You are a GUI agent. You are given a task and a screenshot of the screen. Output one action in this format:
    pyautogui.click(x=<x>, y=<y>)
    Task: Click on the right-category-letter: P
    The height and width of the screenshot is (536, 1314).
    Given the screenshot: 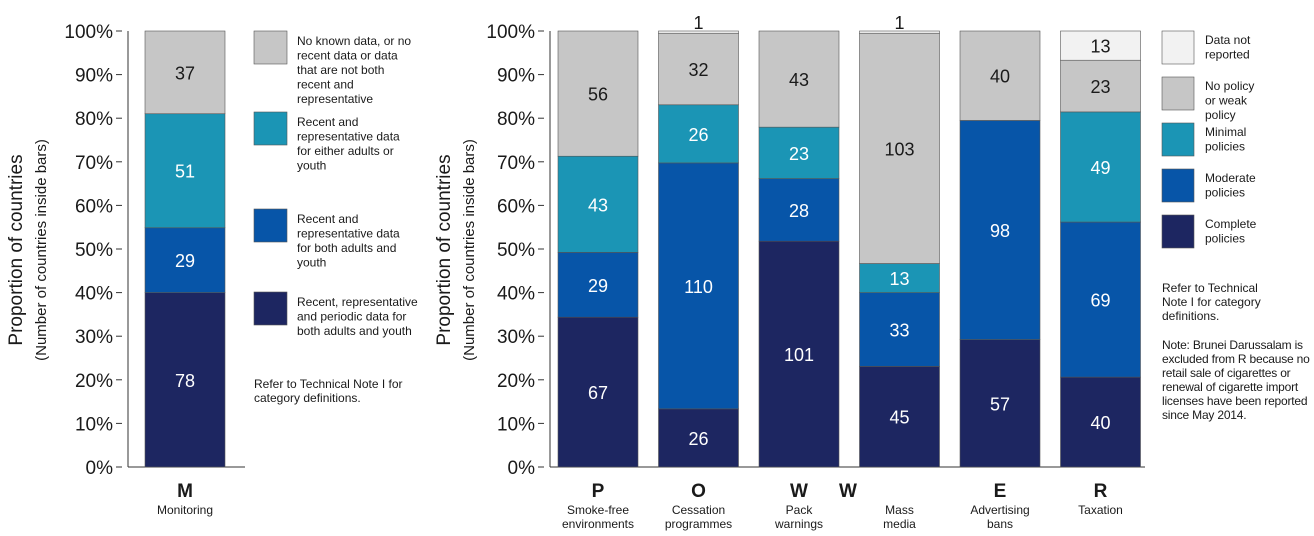 What is the action you would take?
    pyautogui.click(x=598, y=491)
    